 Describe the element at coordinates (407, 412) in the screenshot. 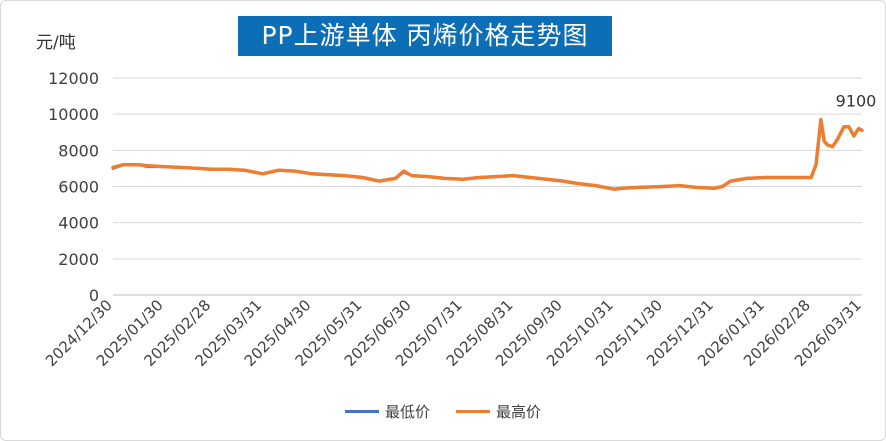

I see `legend-label-min: 最低价` at that location.